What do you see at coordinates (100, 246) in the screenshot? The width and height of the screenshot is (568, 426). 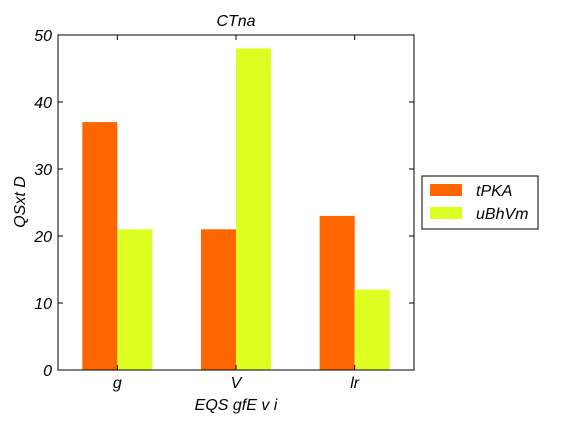 I see `bar-tPKA-g` at bounding box center [100, 246].